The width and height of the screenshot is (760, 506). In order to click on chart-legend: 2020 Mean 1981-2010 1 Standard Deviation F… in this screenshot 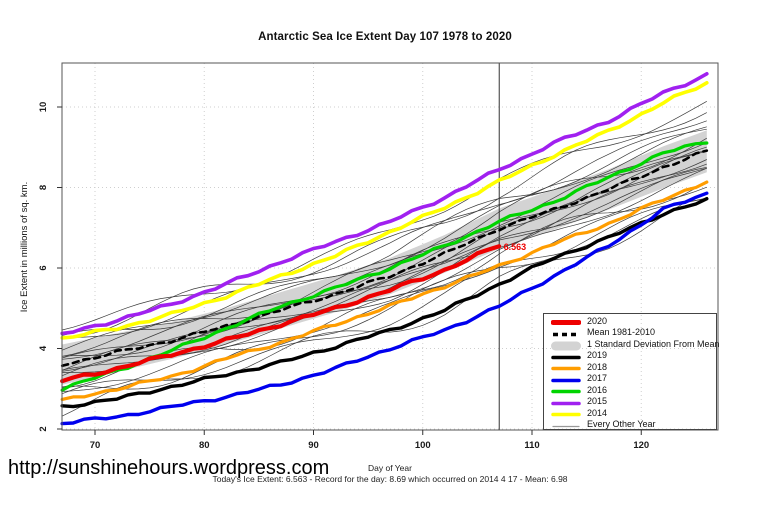, I will do `click(631, 372)`.